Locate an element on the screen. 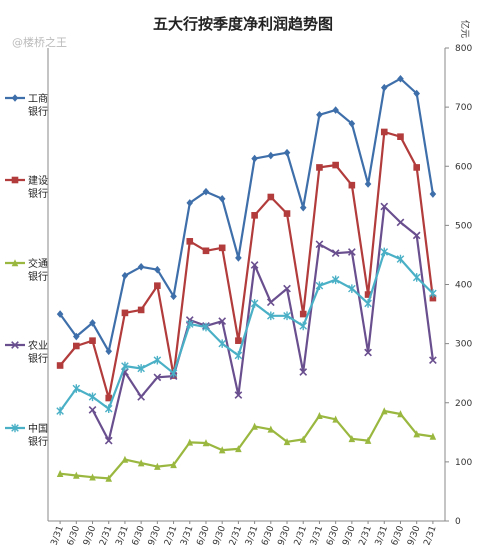 The height and width of the screenshot is (545, 480). legend-label: 中国 is located at coordinates (38, 428).